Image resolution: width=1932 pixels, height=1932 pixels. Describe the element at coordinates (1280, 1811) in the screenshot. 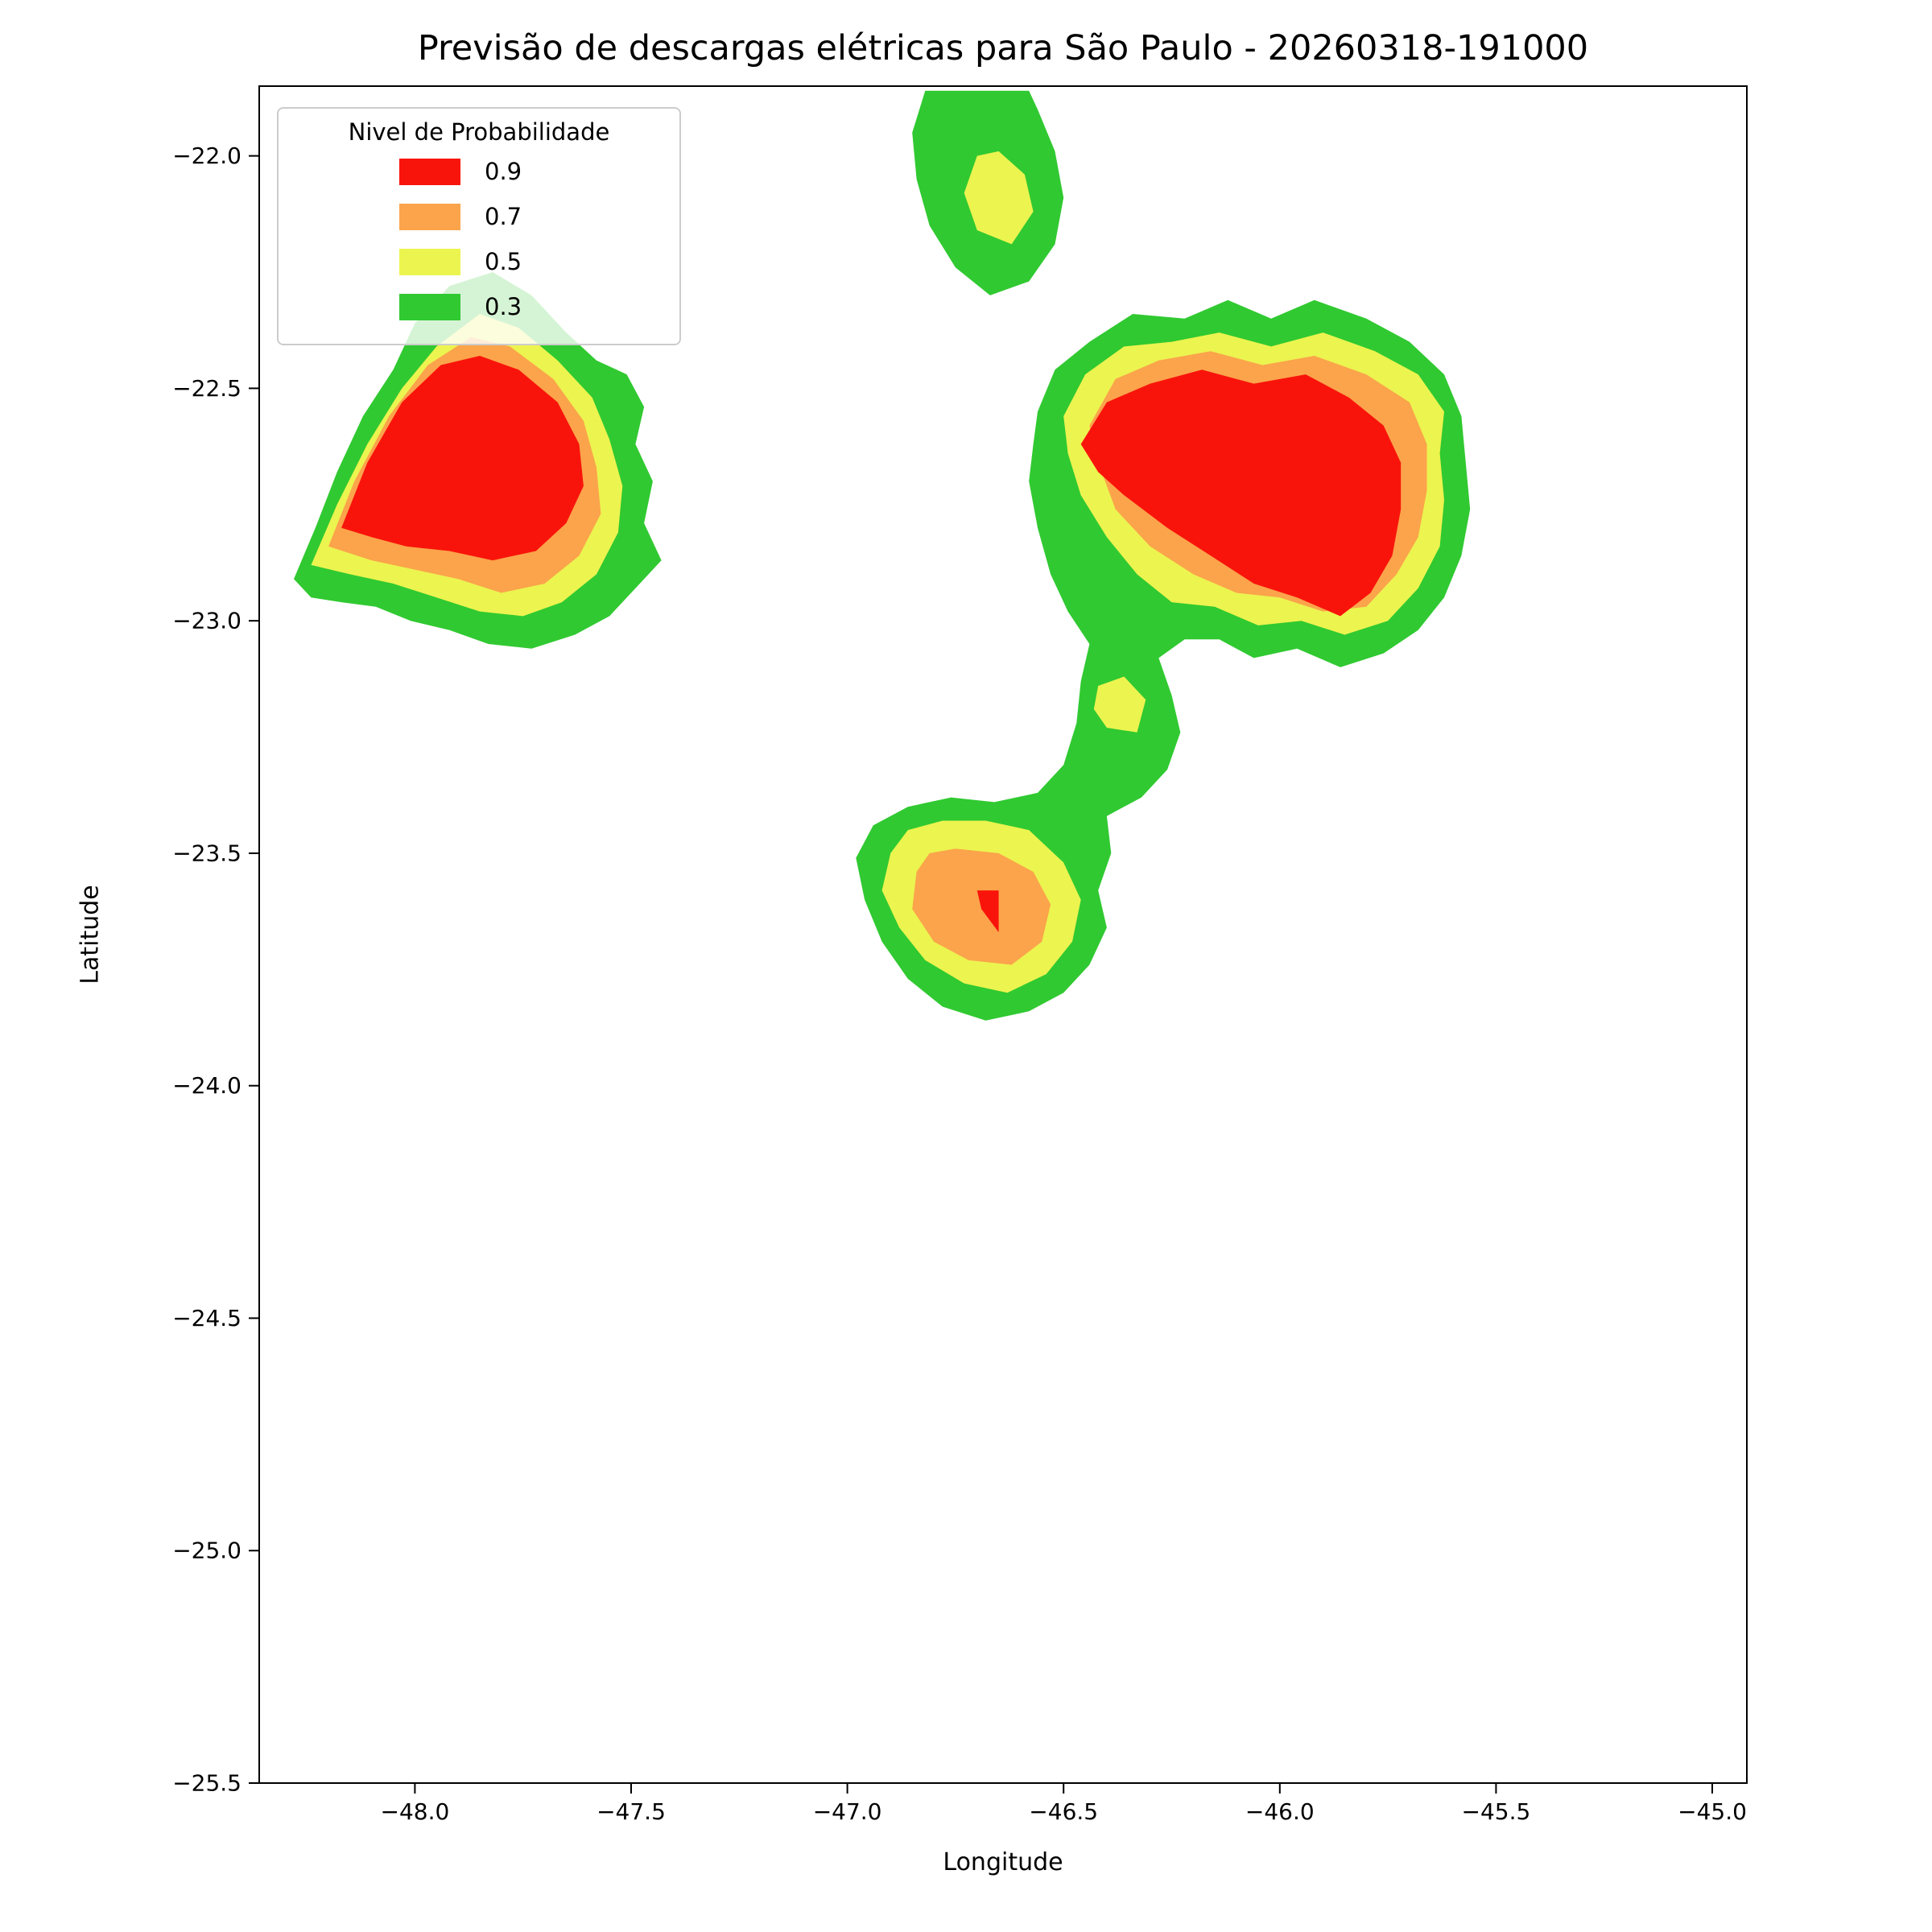

I see `x-tick-label: −46.0` at that location.